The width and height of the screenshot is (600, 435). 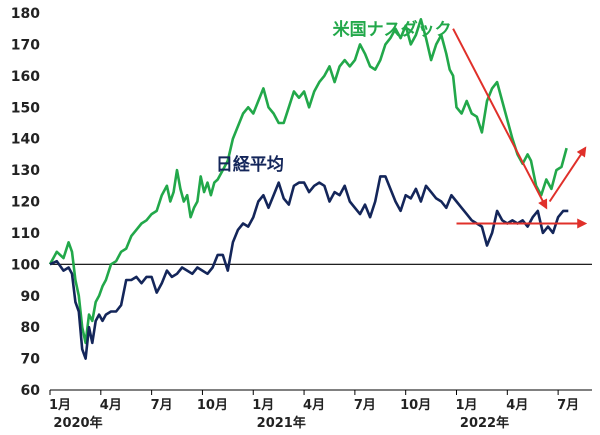 I want to click on y-tick-label: 120, so click(x=25, y=203).